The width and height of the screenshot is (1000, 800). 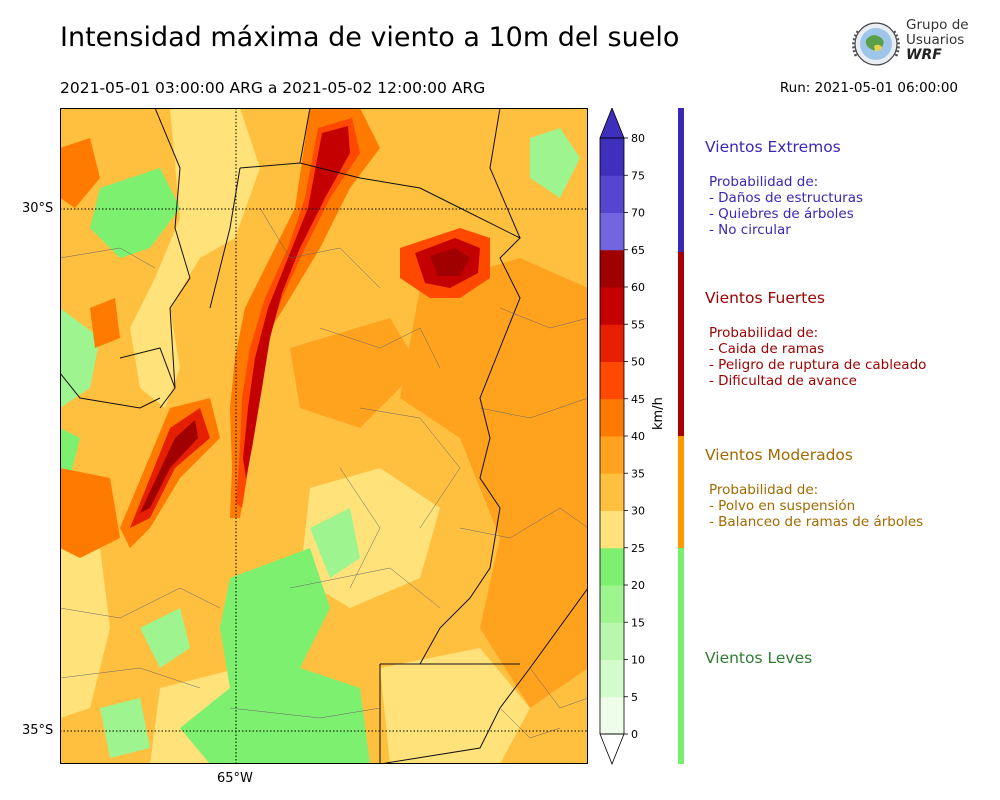 What do you see at coordinates (845, 658) in the screenshot?
I see `category-light: Vientos Leves` at bounding box center [845, 658].